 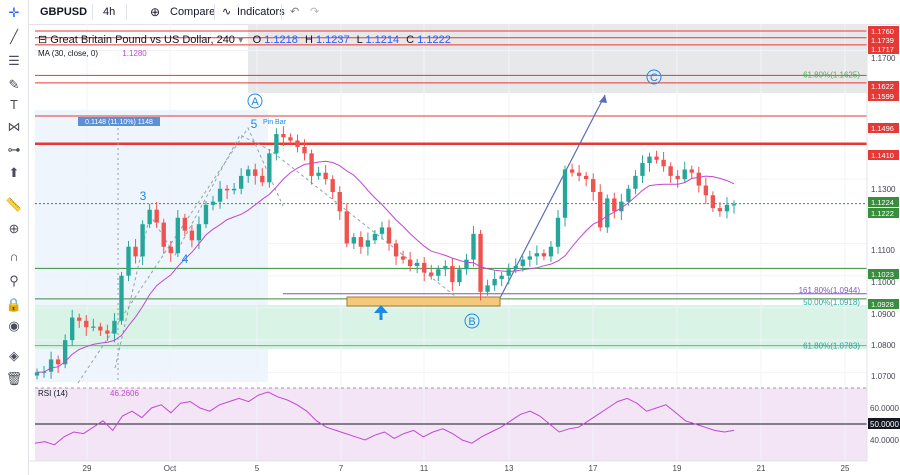 What do you see at coordinates (341, 468) in the screenshot?
I see `time-tick-label: 7` at bounding box center [341, 468].